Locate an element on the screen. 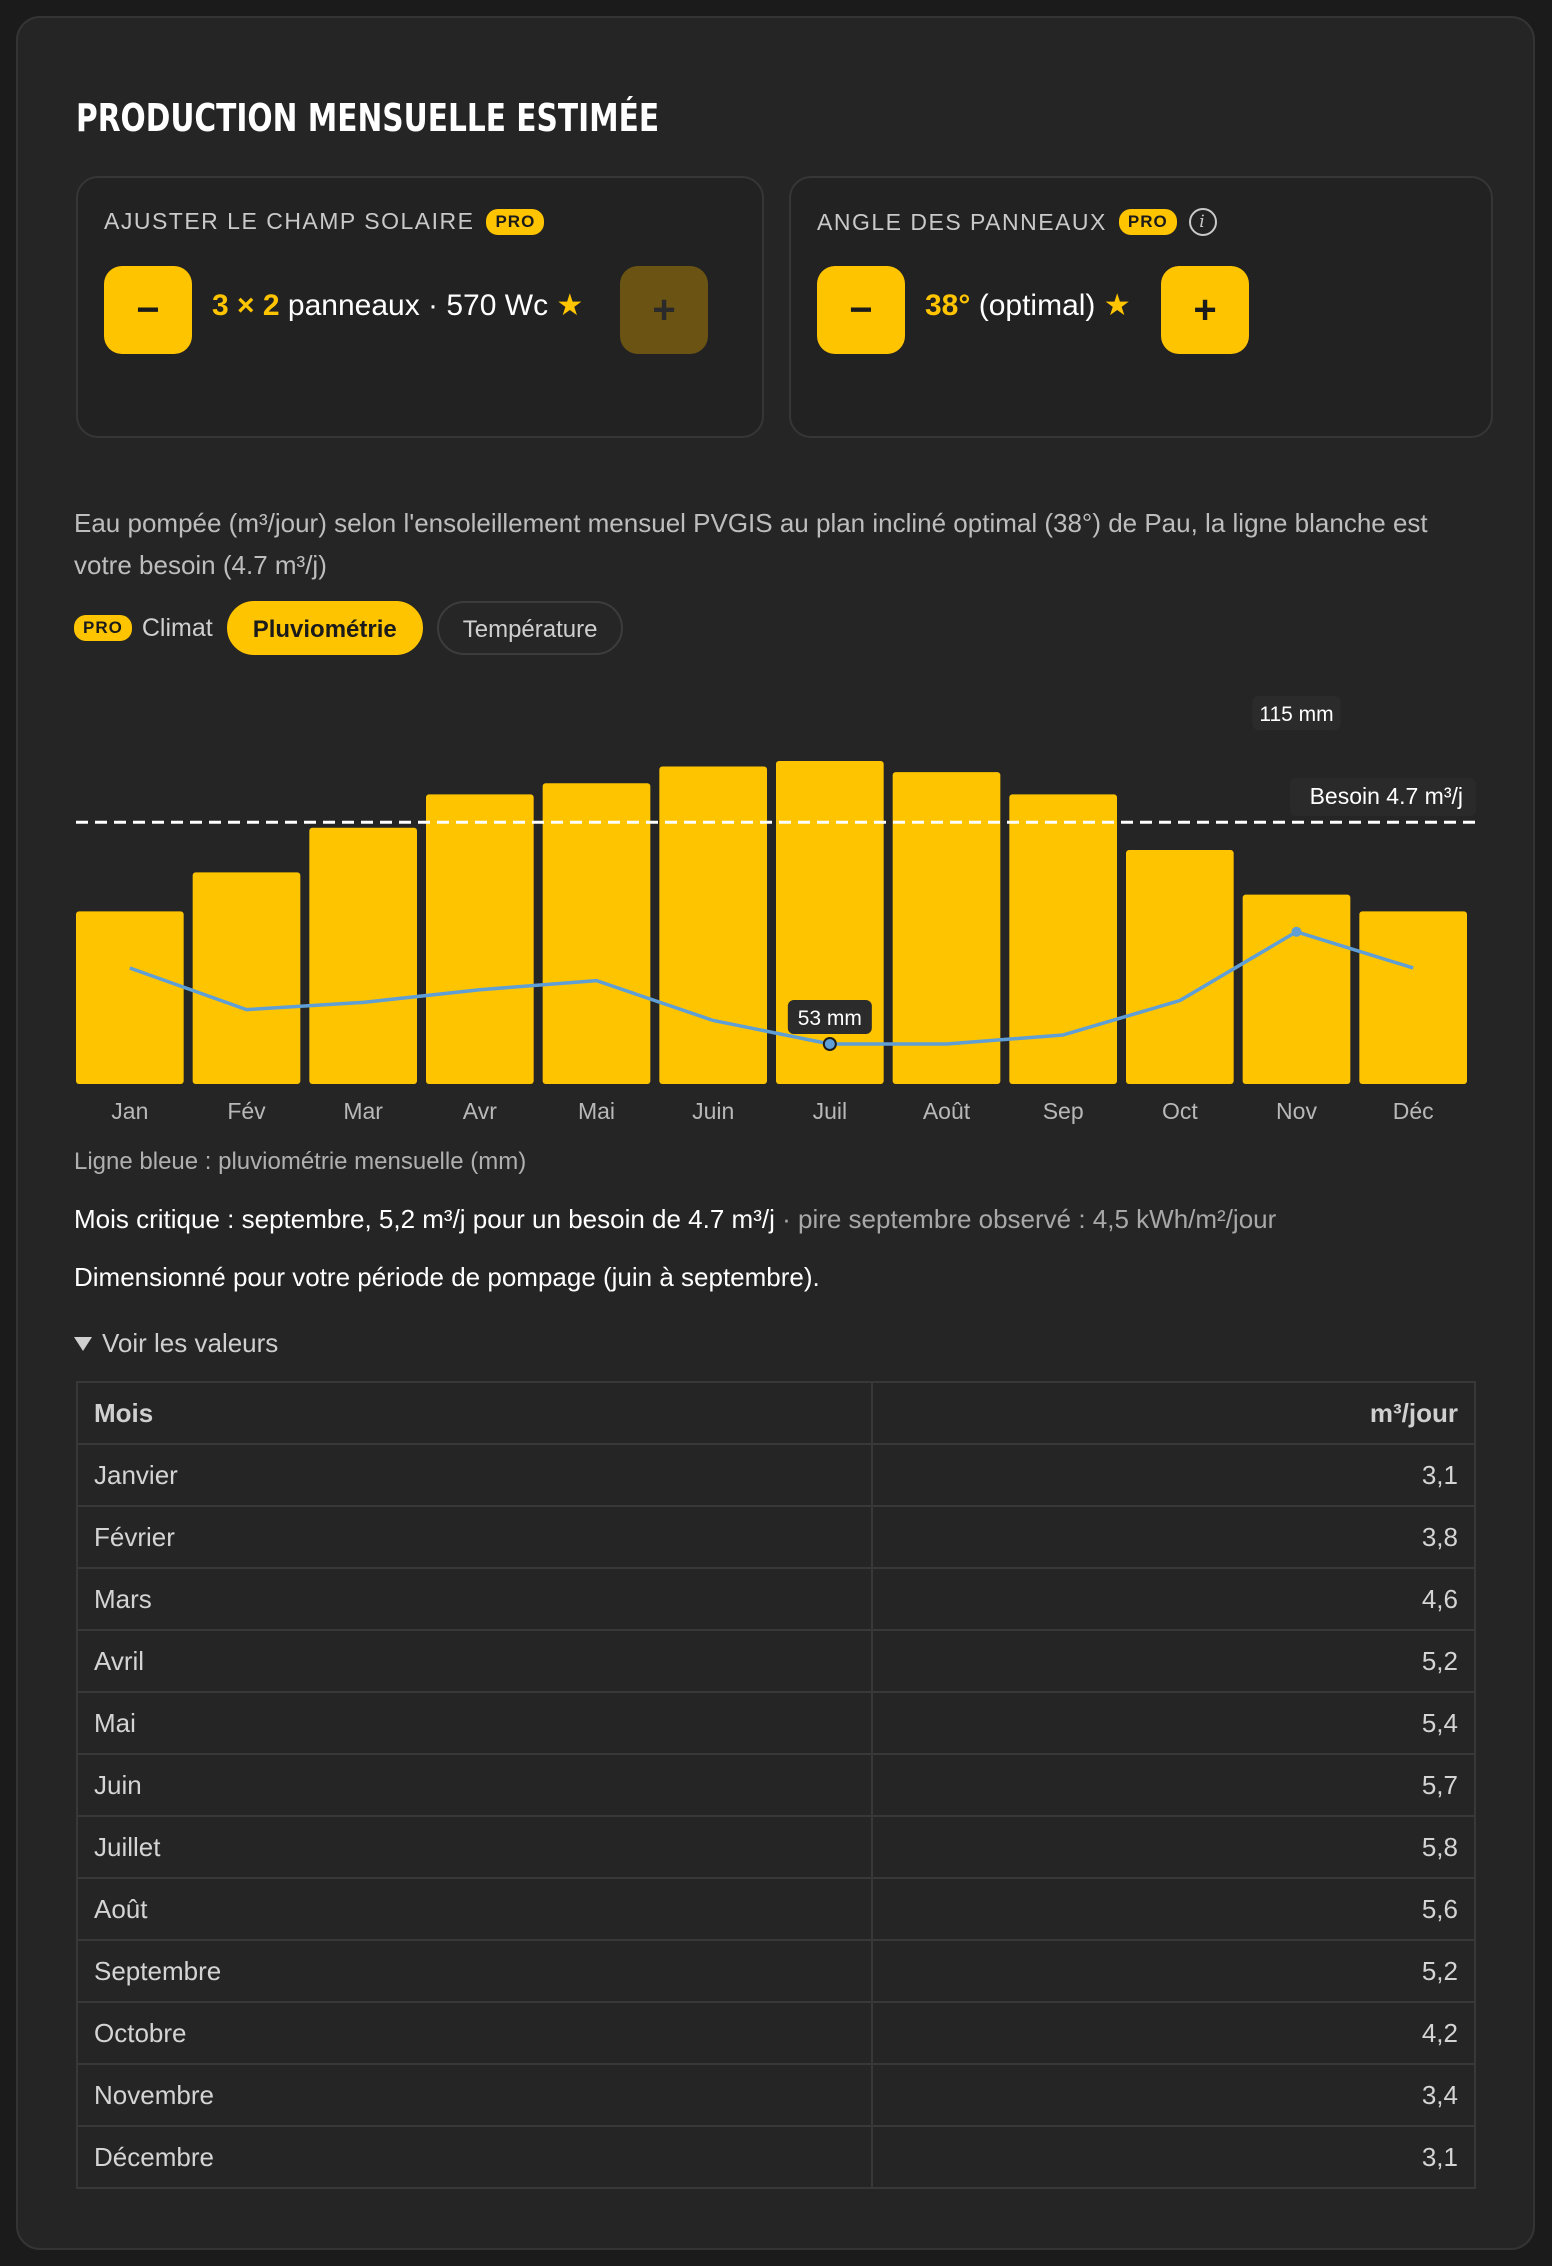  month-cell: Mars is located at coordinates (474, 1599).